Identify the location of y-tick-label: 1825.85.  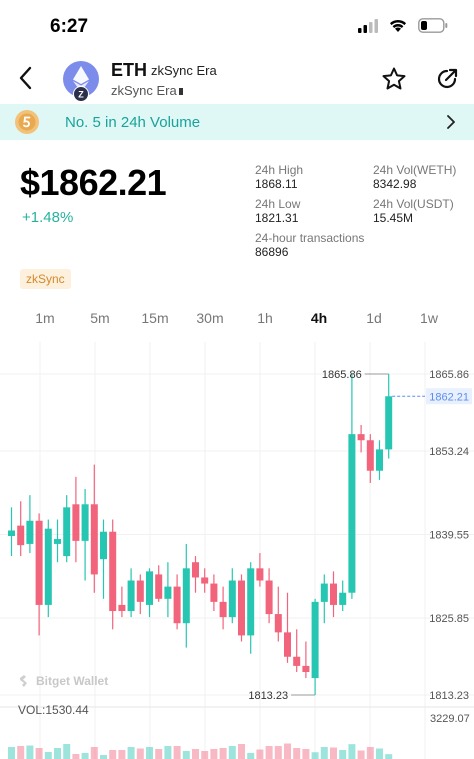
(449, 619).